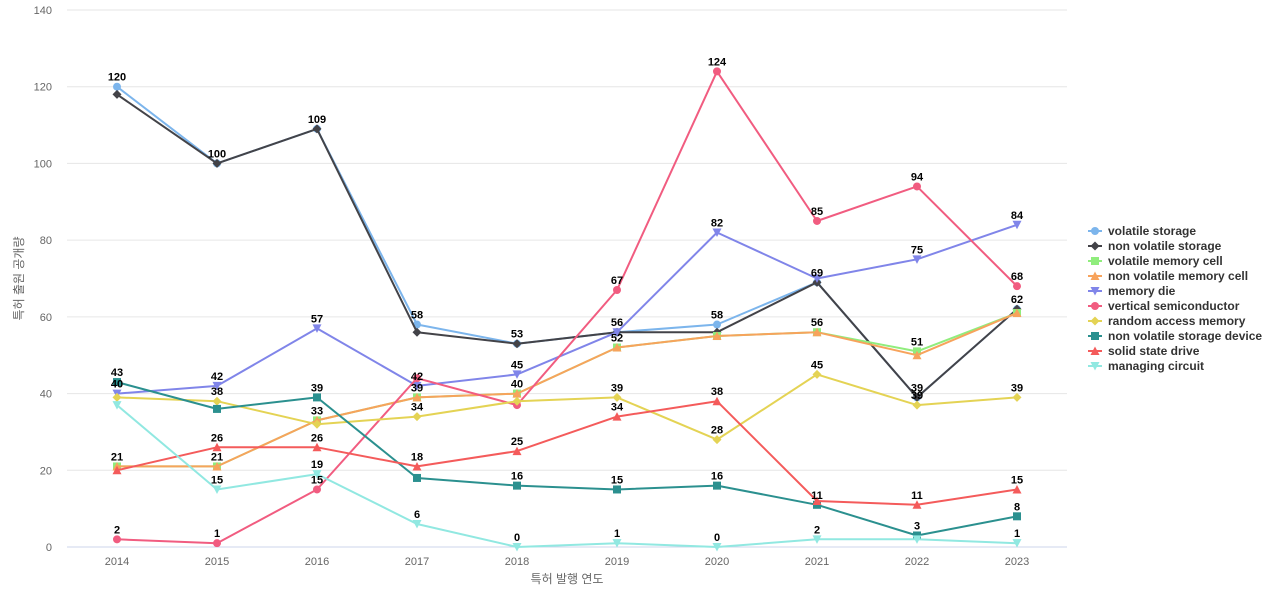 The width and height of the screenshot is (1280, 600). Describe the element at coordinates (1177, 321) in the screenshot. I see `legend-label: random access memory` at that location.